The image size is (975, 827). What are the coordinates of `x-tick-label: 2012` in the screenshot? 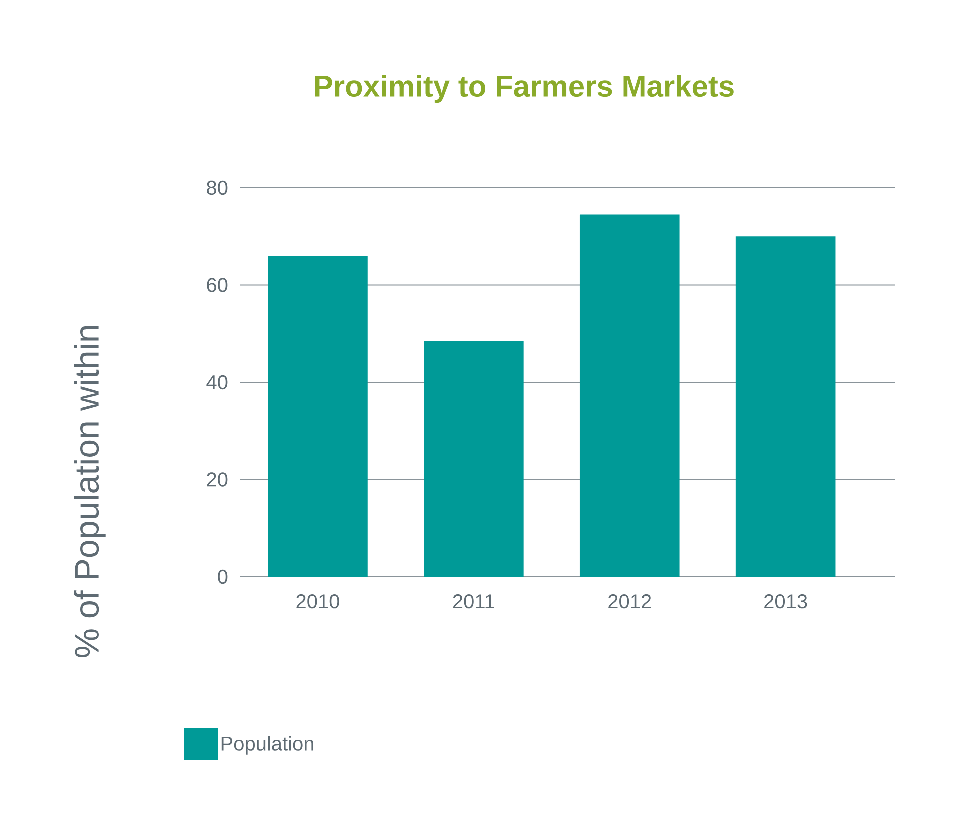 It's located at (630, 601).